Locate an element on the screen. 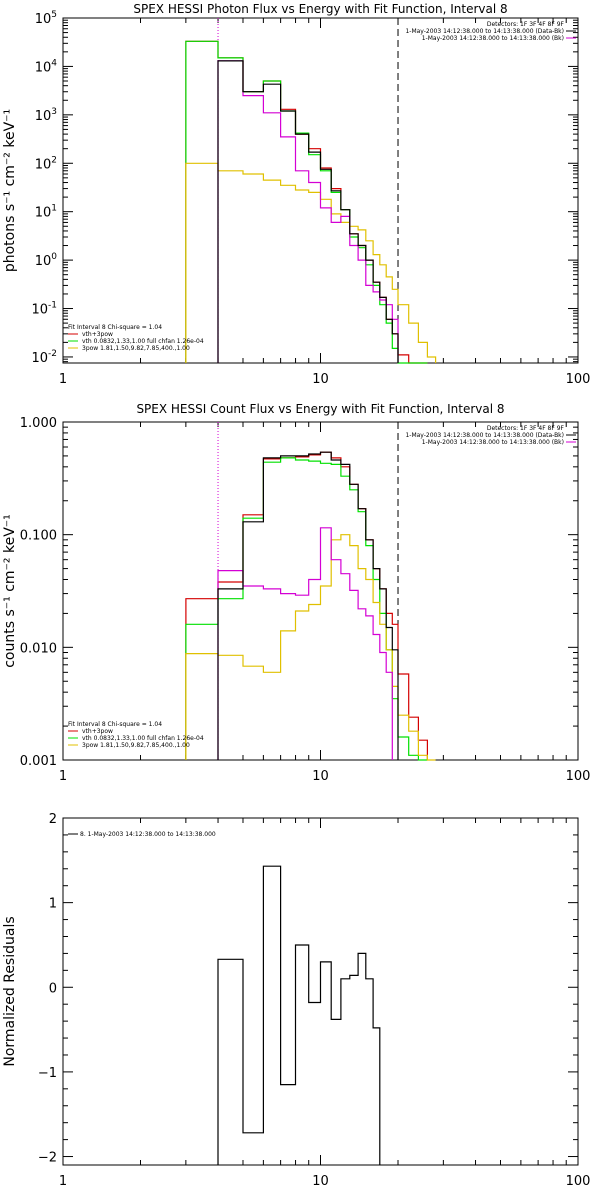  y-tick-exponent: 0 is located at coordinates (54, 257).